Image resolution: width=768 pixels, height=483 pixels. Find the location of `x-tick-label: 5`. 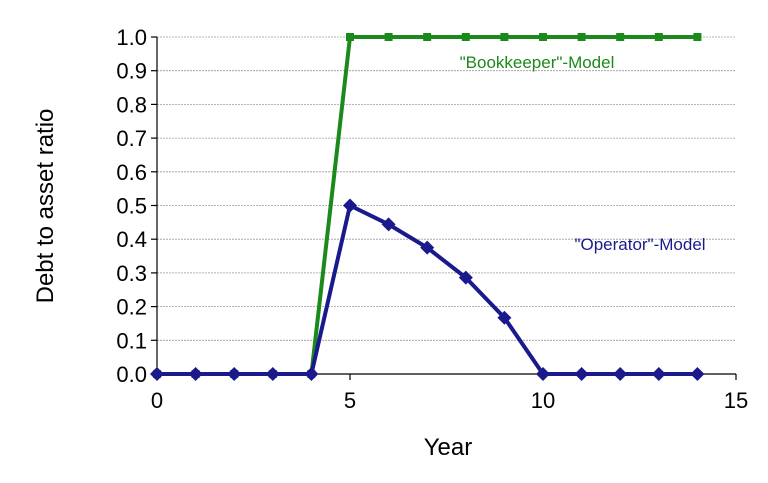

x-tick-label: 5 is located at coordinates (350, 400).